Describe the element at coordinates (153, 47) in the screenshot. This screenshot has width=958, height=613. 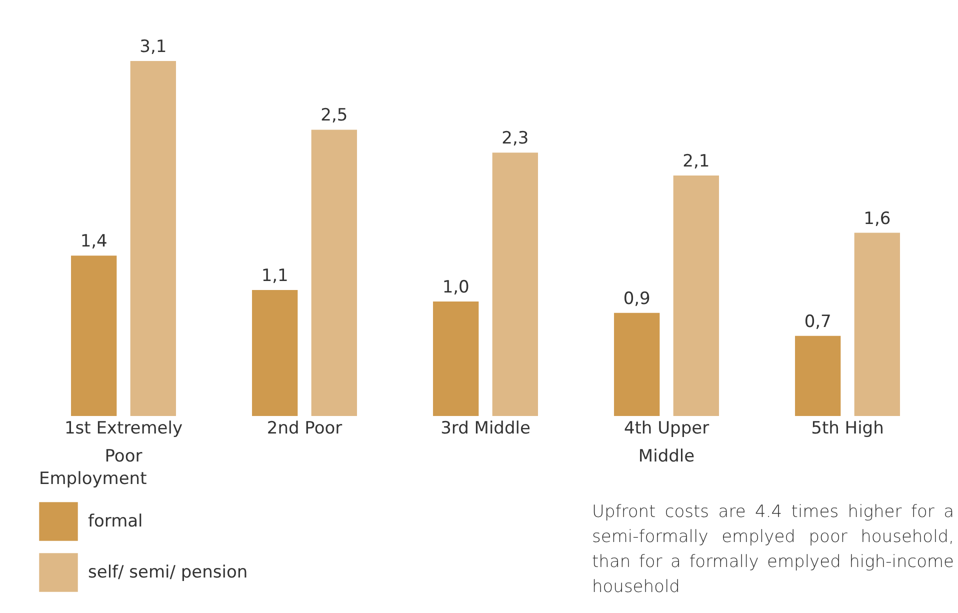
I see `data-label: 3,1` at that location.